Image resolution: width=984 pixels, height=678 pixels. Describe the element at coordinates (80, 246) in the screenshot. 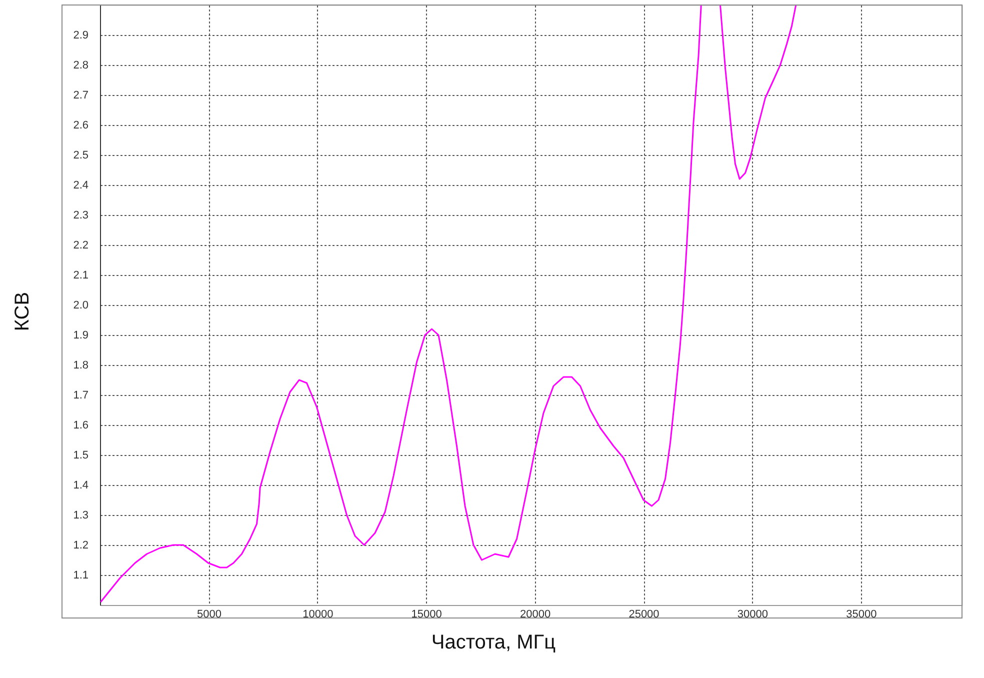

I see `y-tick-label: 2.2` at that location.